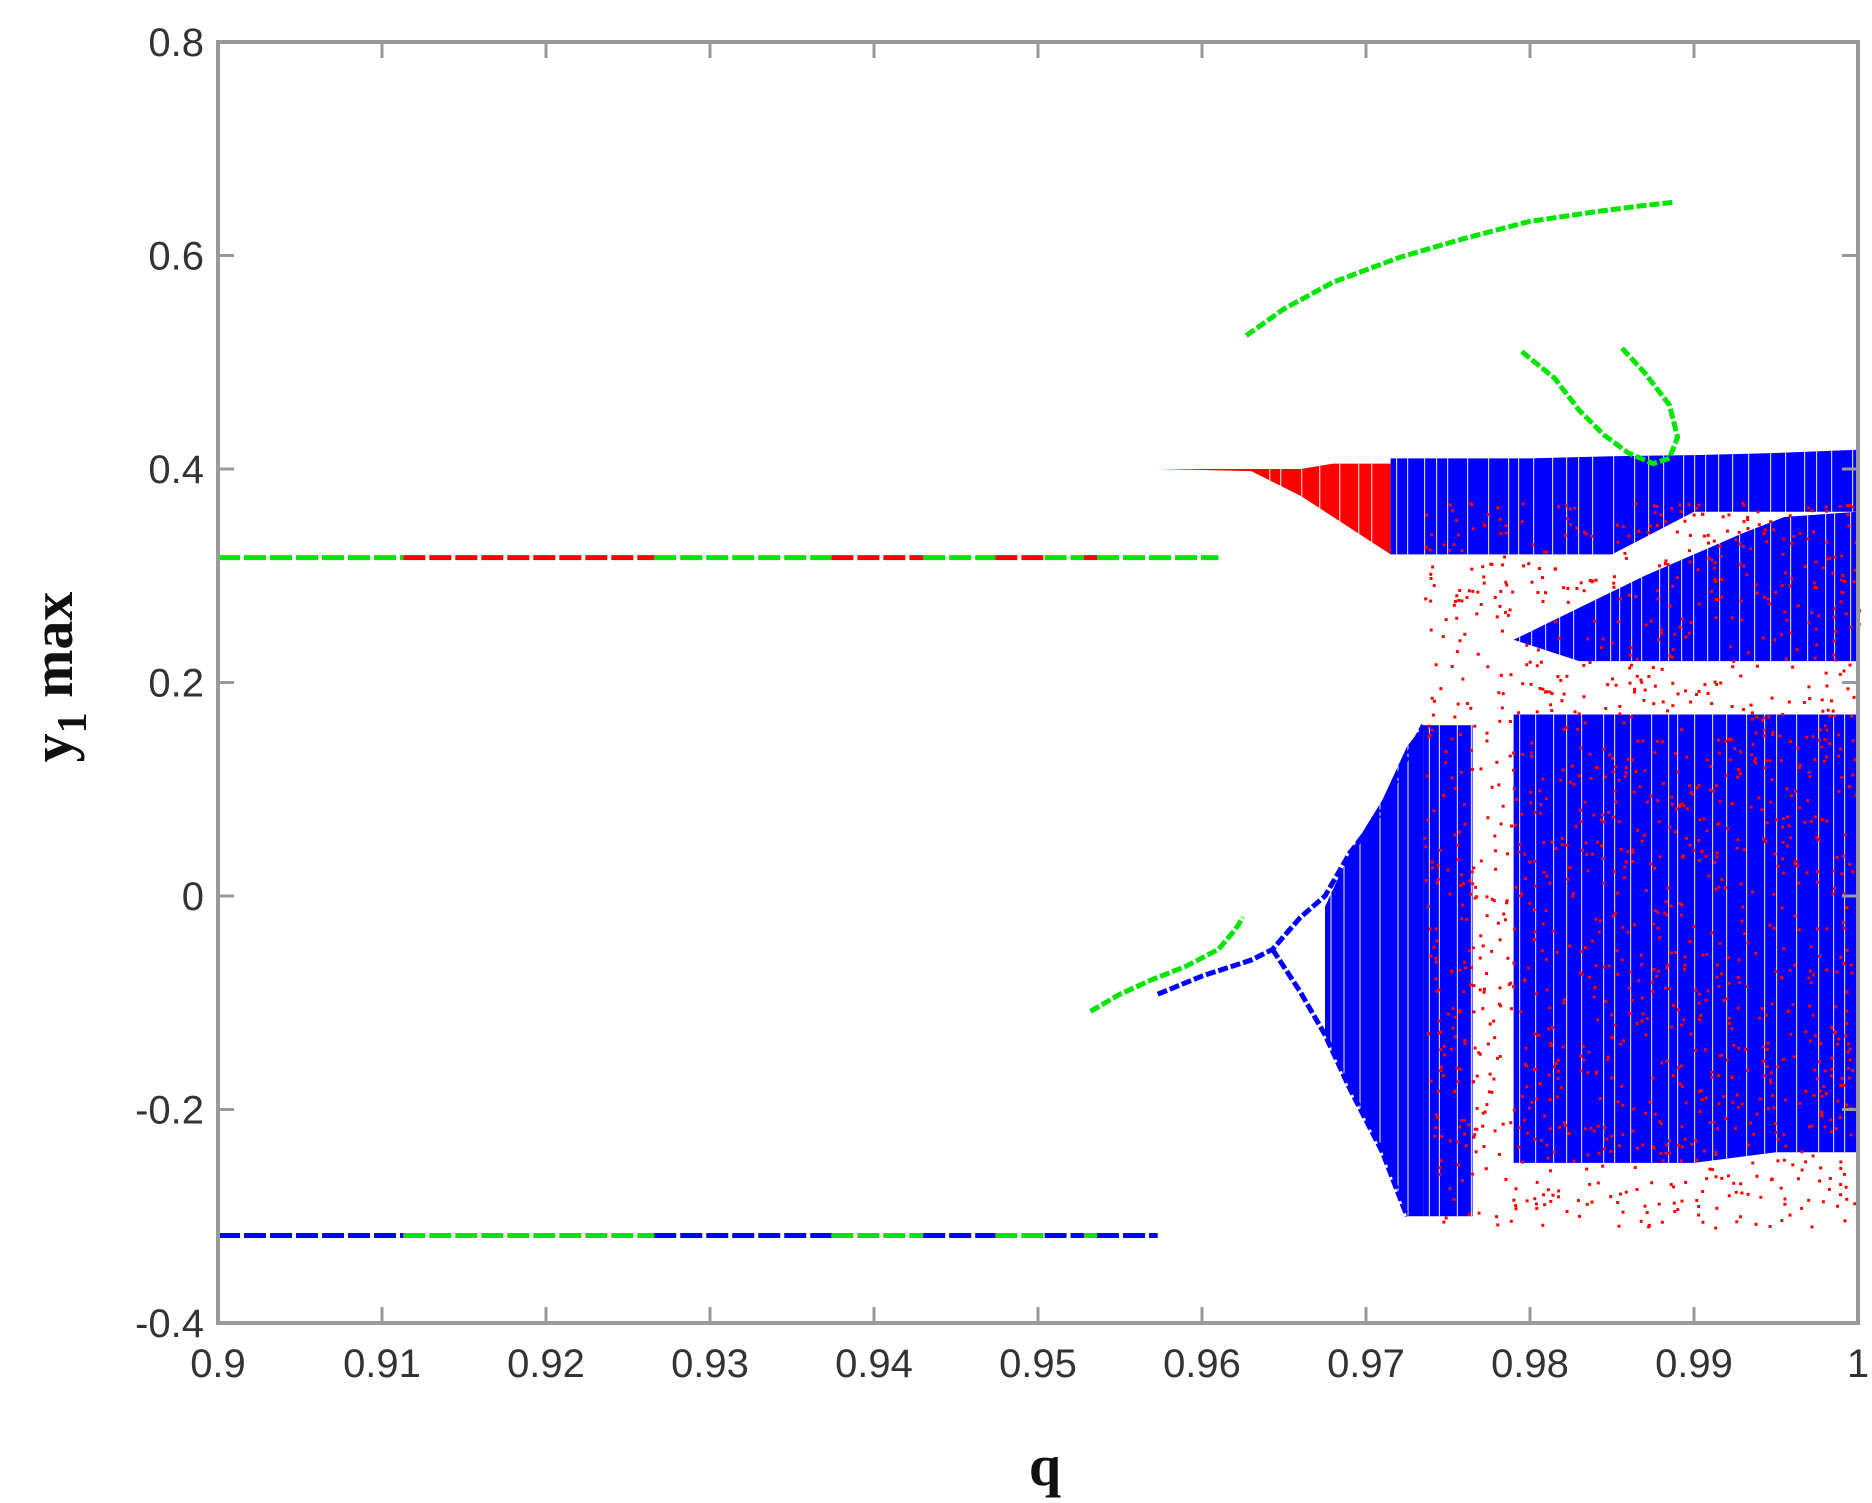  Describe the element at coordinates (176, 43) in the screenshot. I see `y-tick-label: 0.8` at that location.